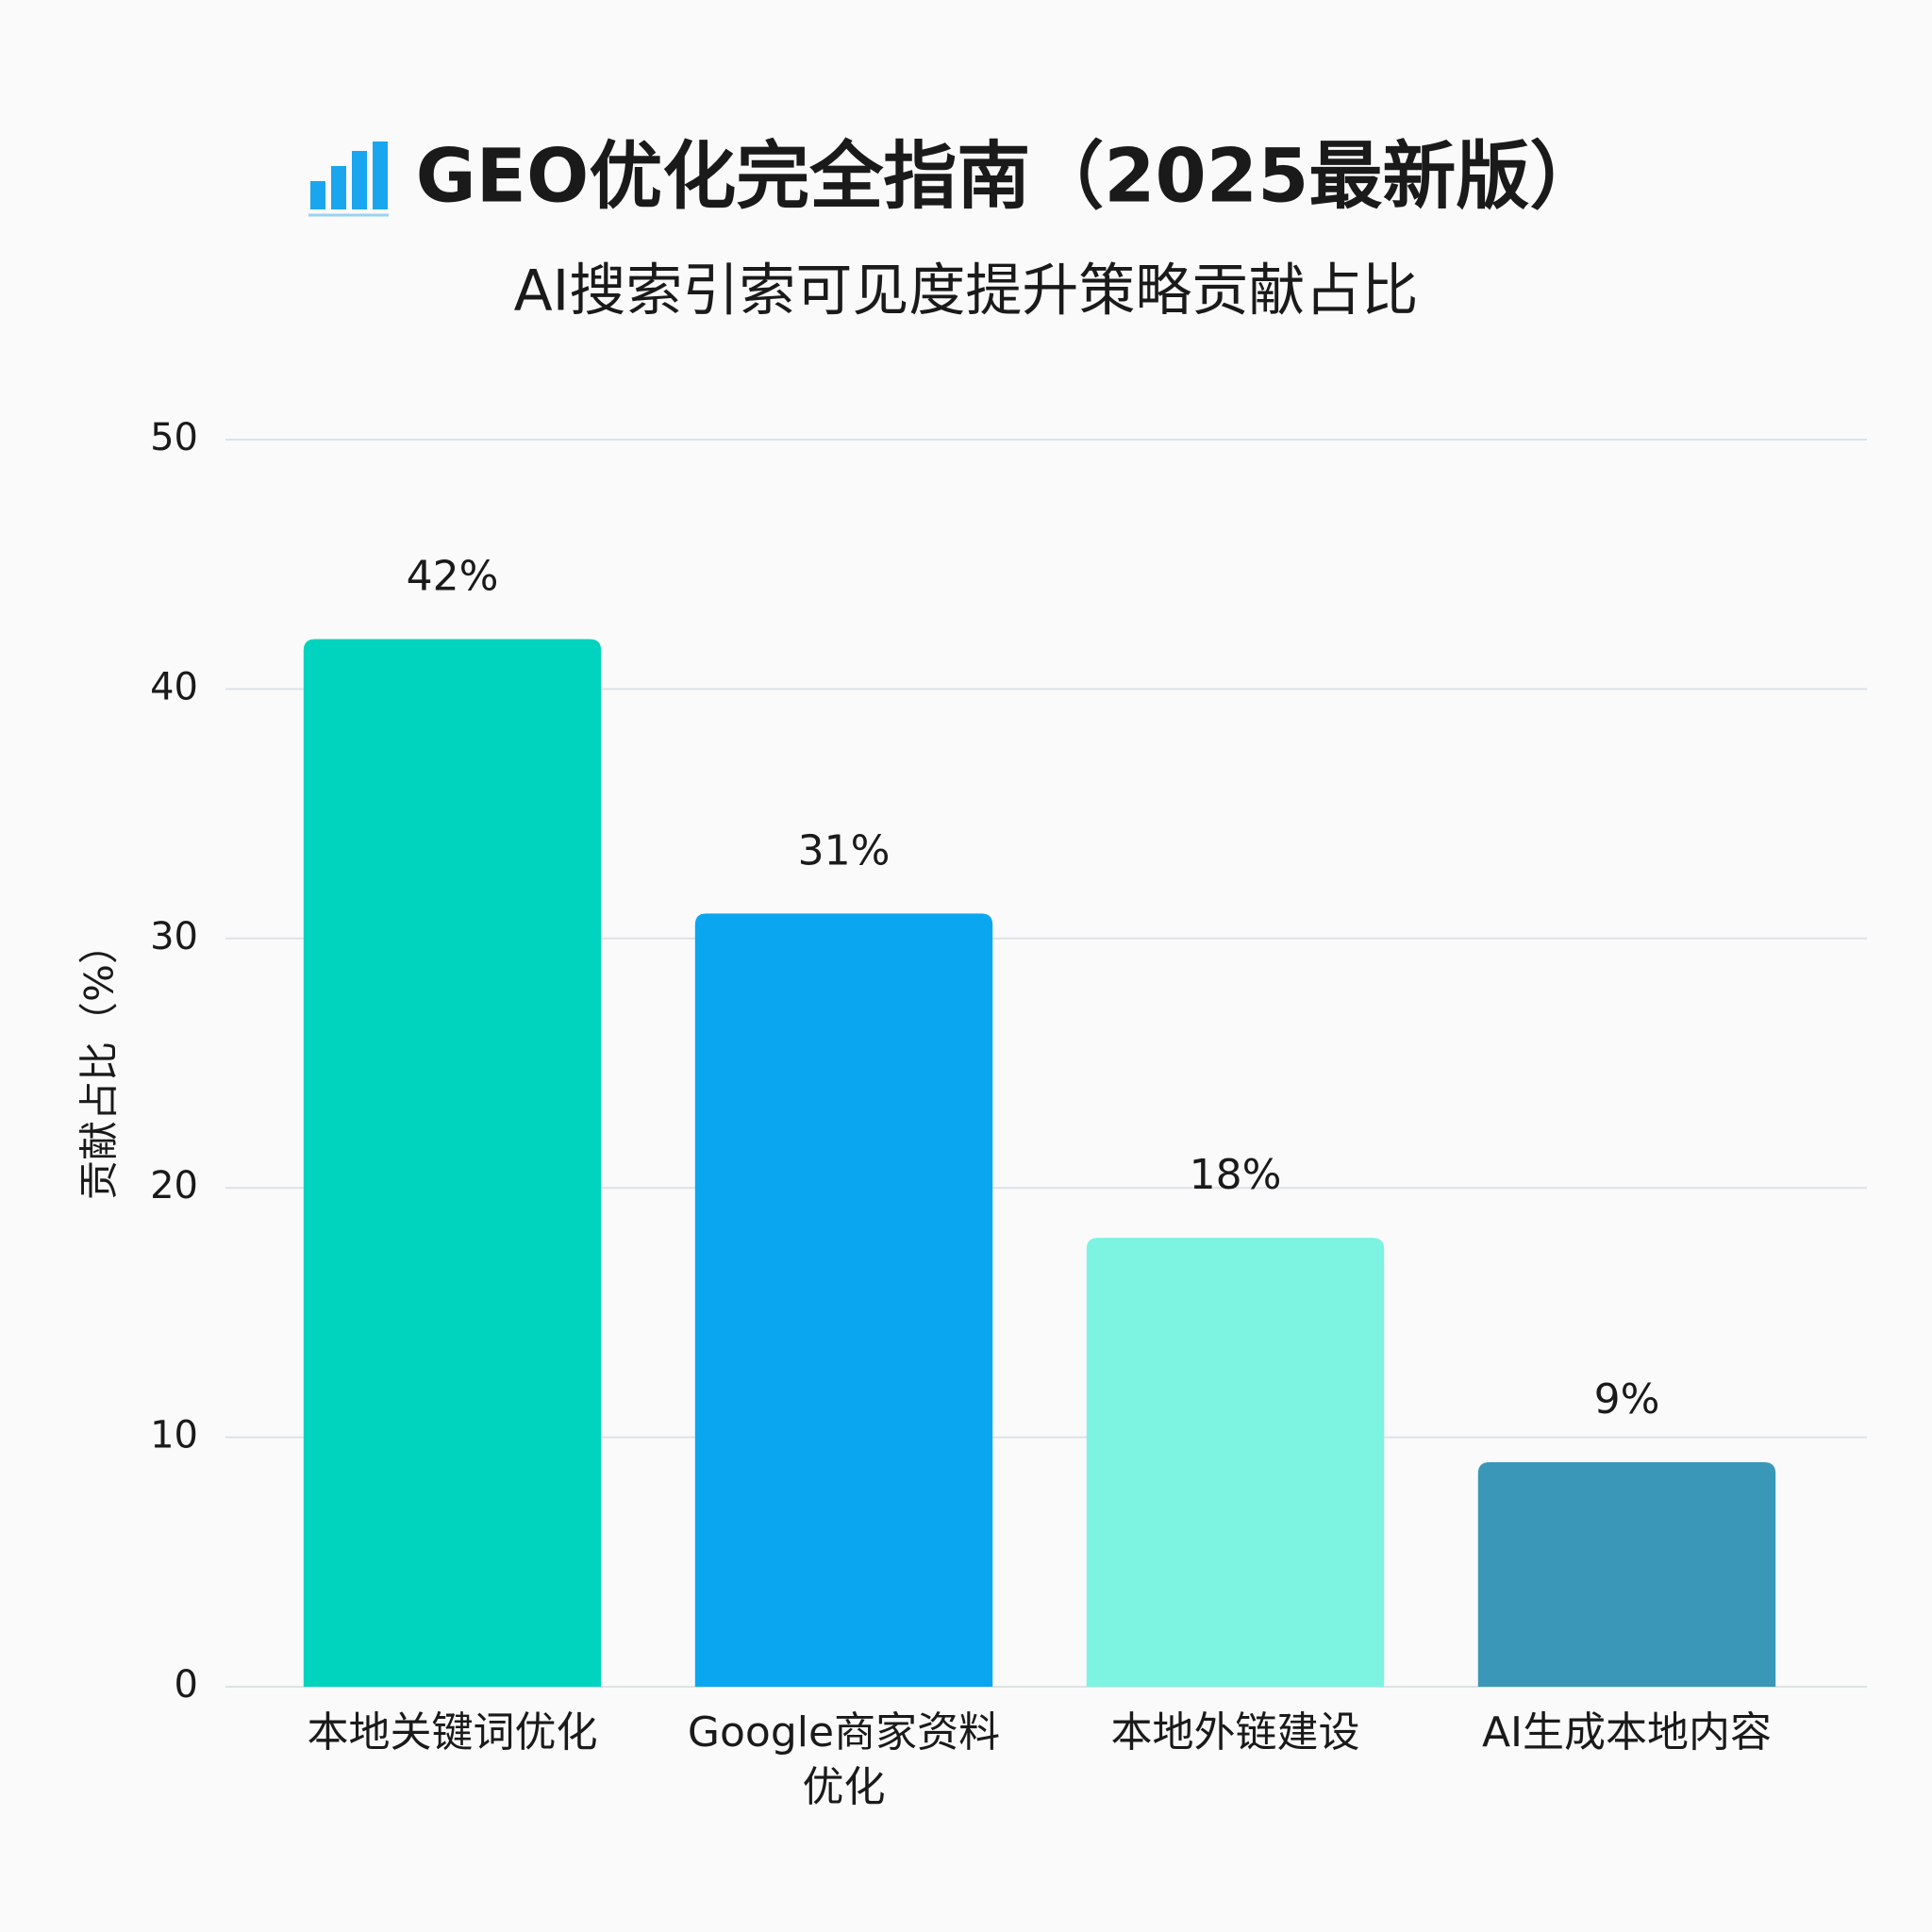 This screenshot has height=1932, width=1932. I want to click on y-tick-label: 0, so click(186, 1685).